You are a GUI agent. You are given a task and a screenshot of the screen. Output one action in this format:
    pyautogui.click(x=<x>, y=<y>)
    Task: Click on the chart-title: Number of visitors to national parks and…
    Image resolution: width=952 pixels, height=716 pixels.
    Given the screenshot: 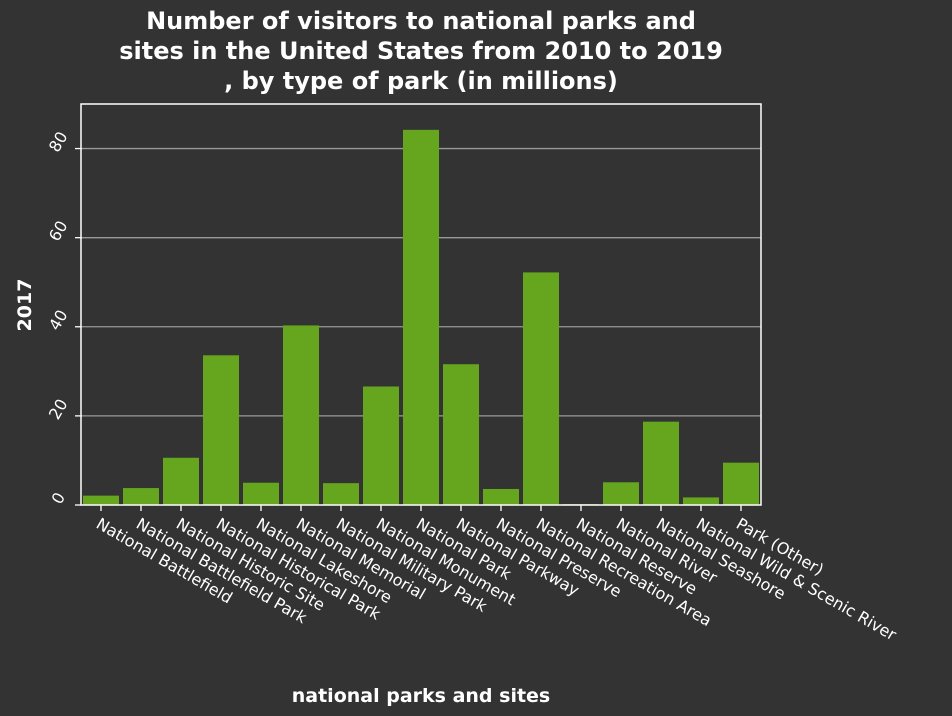 What is the action you would take?
    pyautogui.click(x=421, y=51)
    